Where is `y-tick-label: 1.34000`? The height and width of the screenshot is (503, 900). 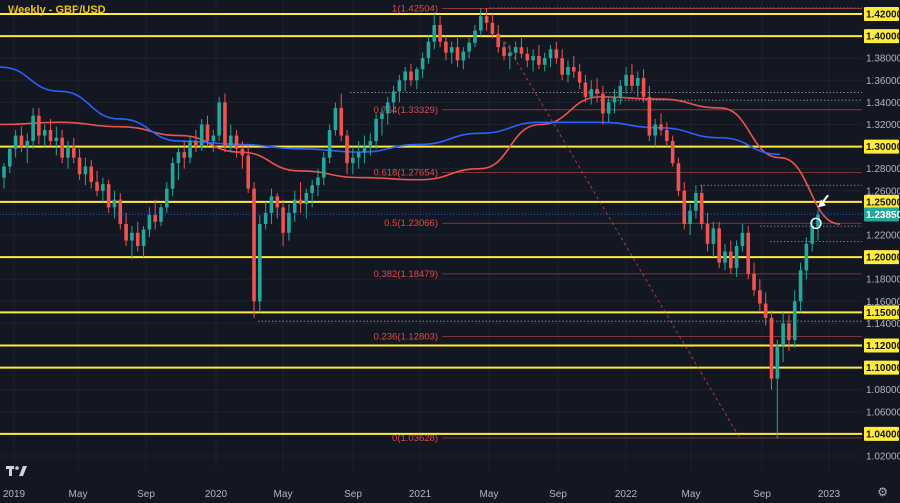 y-tick-label: 1.34000 is located at coordinates (883, 103).